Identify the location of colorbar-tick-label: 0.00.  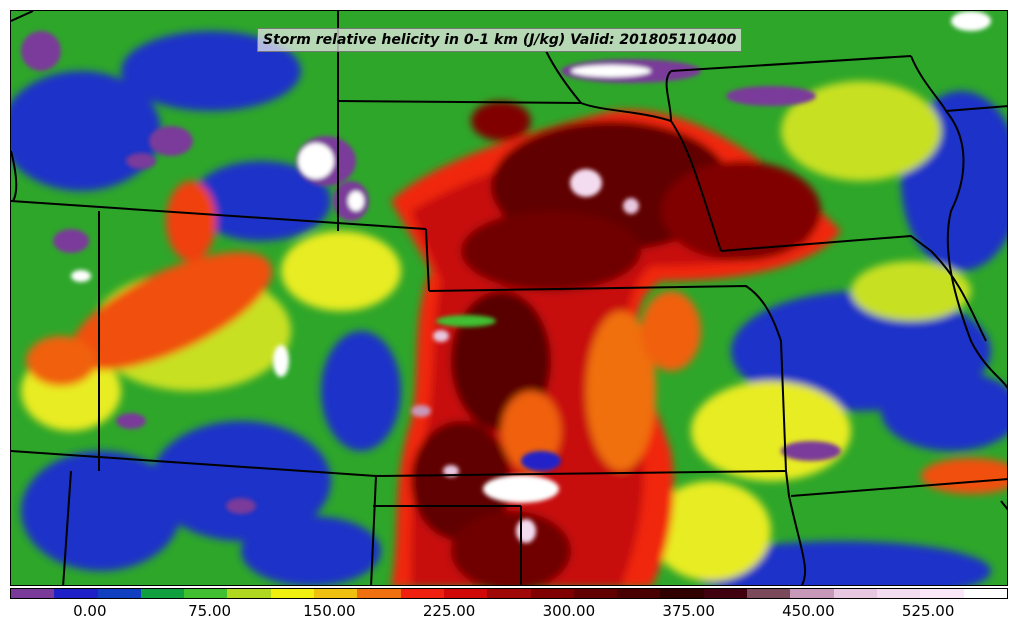
(90, 611).